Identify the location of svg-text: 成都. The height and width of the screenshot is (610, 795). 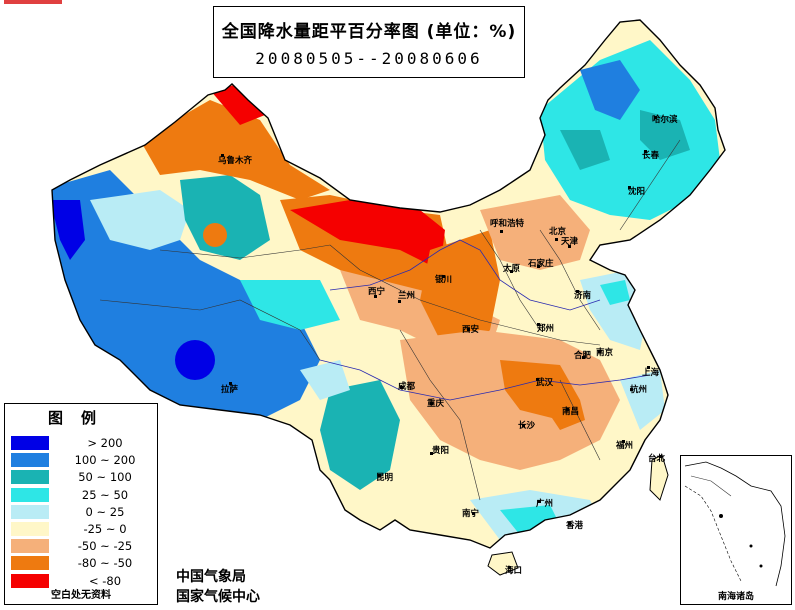
(407, 386).